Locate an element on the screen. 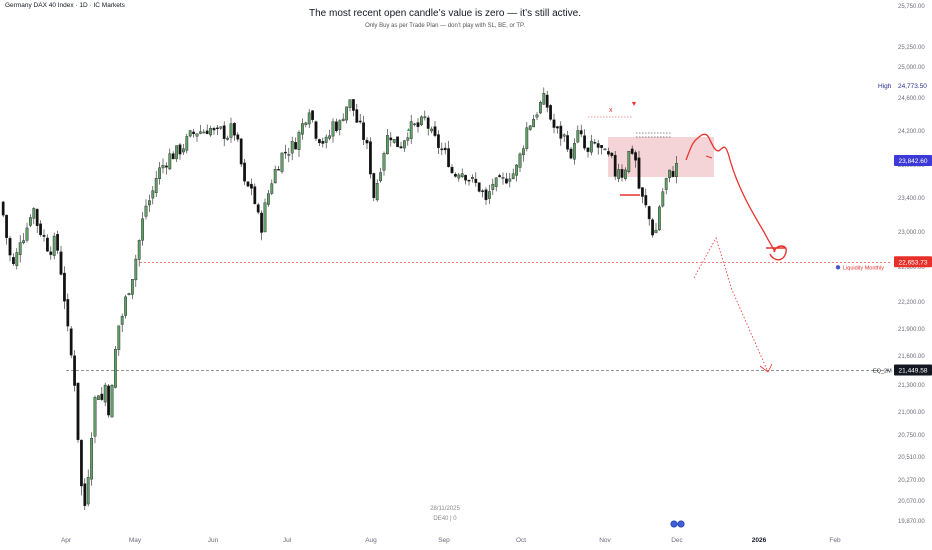 The height and width of the screenshot is (550, 932). y-tick-label: 21,900.00 is located at coordinates (911, 330).